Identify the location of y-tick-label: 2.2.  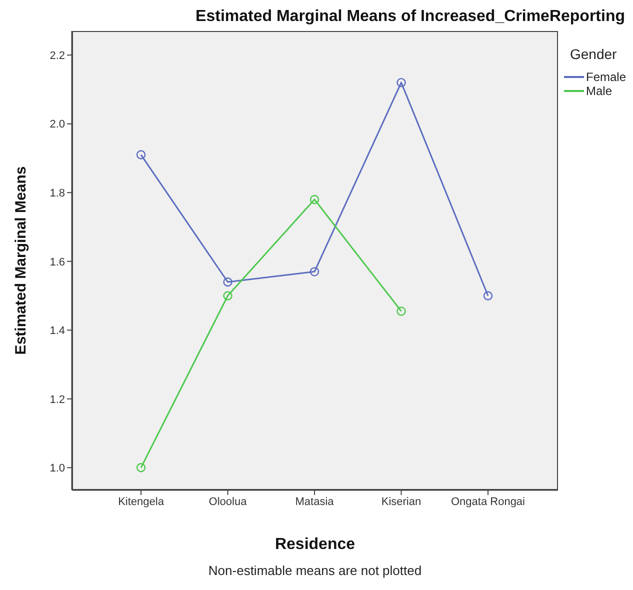
(57, 56).